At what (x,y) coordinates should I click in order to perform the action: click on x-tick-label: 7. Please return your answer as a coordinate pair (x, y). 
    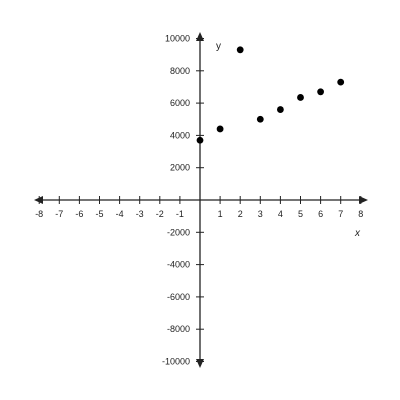
    Looking at the image, I should click on (340, 214).